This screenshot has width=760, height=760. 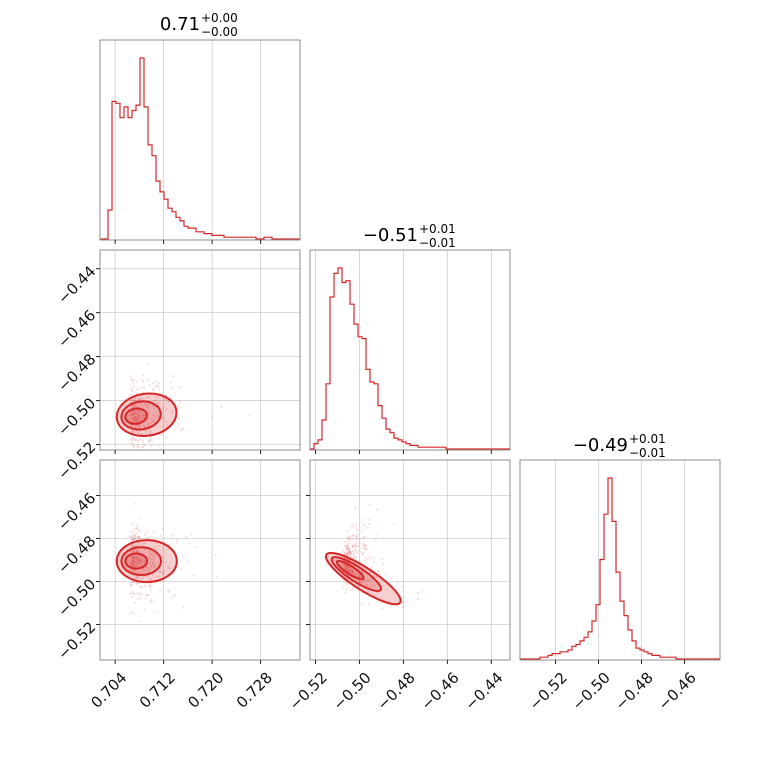 I want to click on ytick-label-1-4: −0.44, so click(x=76, y=284).